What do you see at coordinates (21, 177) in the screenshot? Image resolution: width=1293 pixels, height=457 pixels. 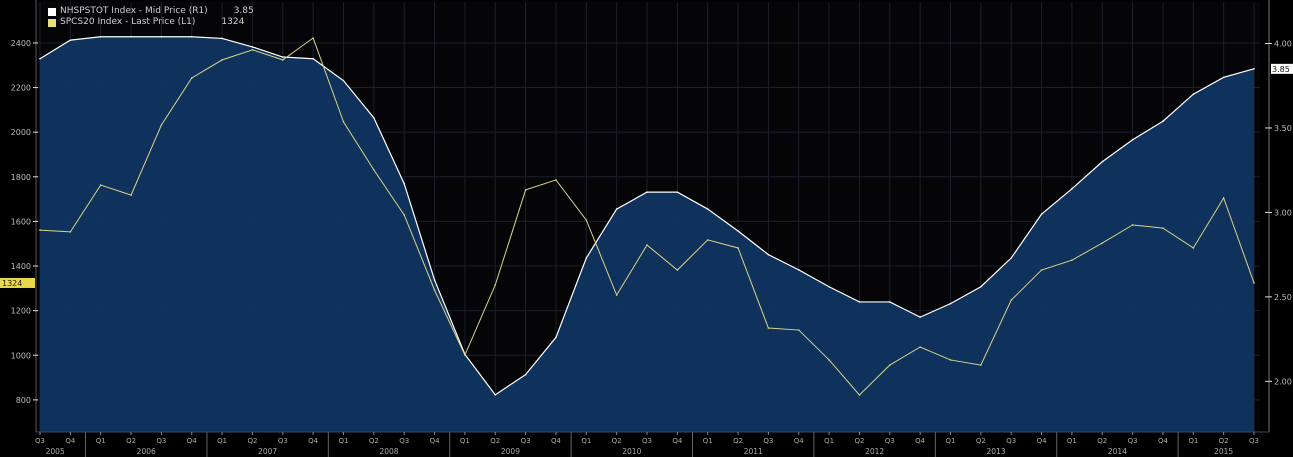 I see `left-tick-label: 1800` at bounding box center [21, 177].